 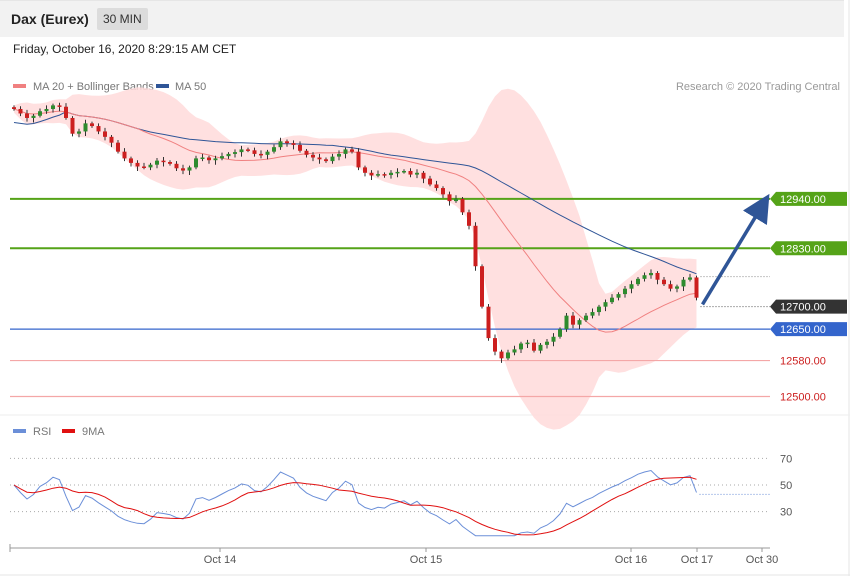 I want to click on projection-arrow, so click(x=735, y=249).